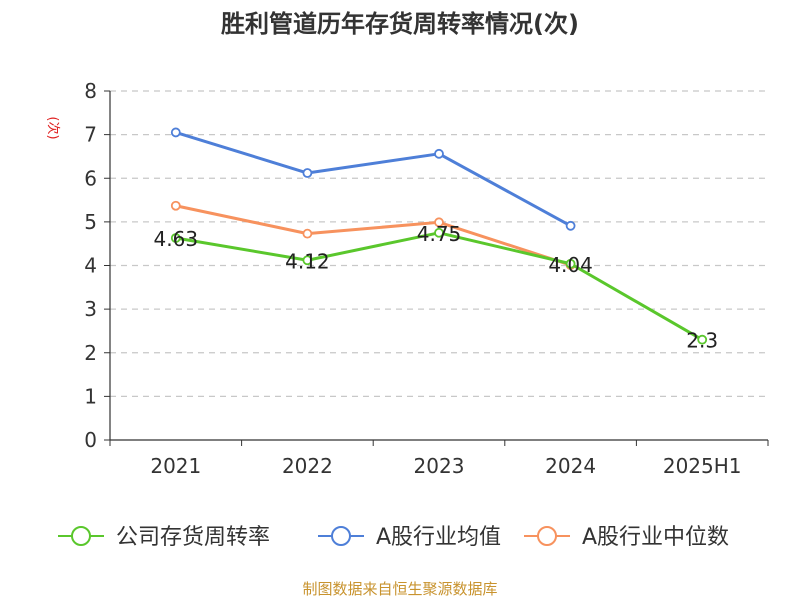 The image size is (800, 600). What do you see at coordinates (53, 127) in the screenshot?
I see `y-axis-label: (次)` at bounding box center [53, 127].